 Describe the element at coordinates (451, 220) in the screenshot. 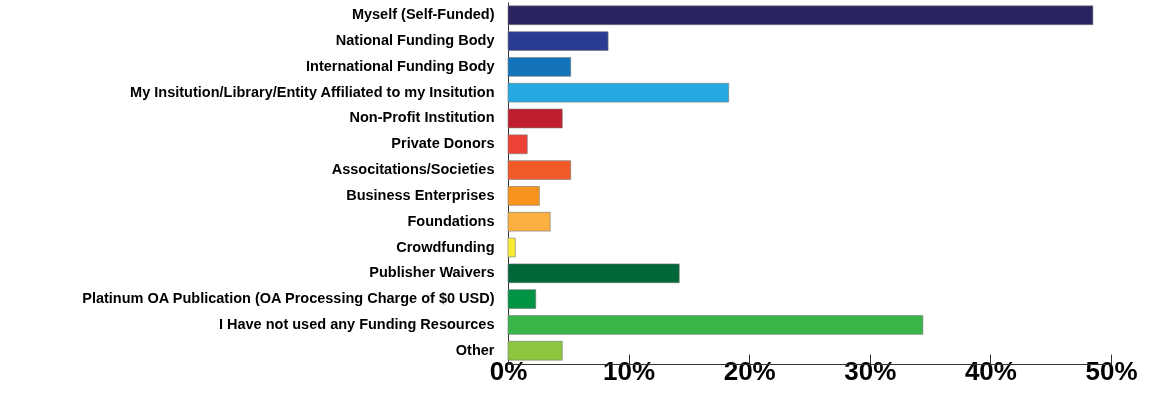

I see `y-tick-label: Foundations` at that location.